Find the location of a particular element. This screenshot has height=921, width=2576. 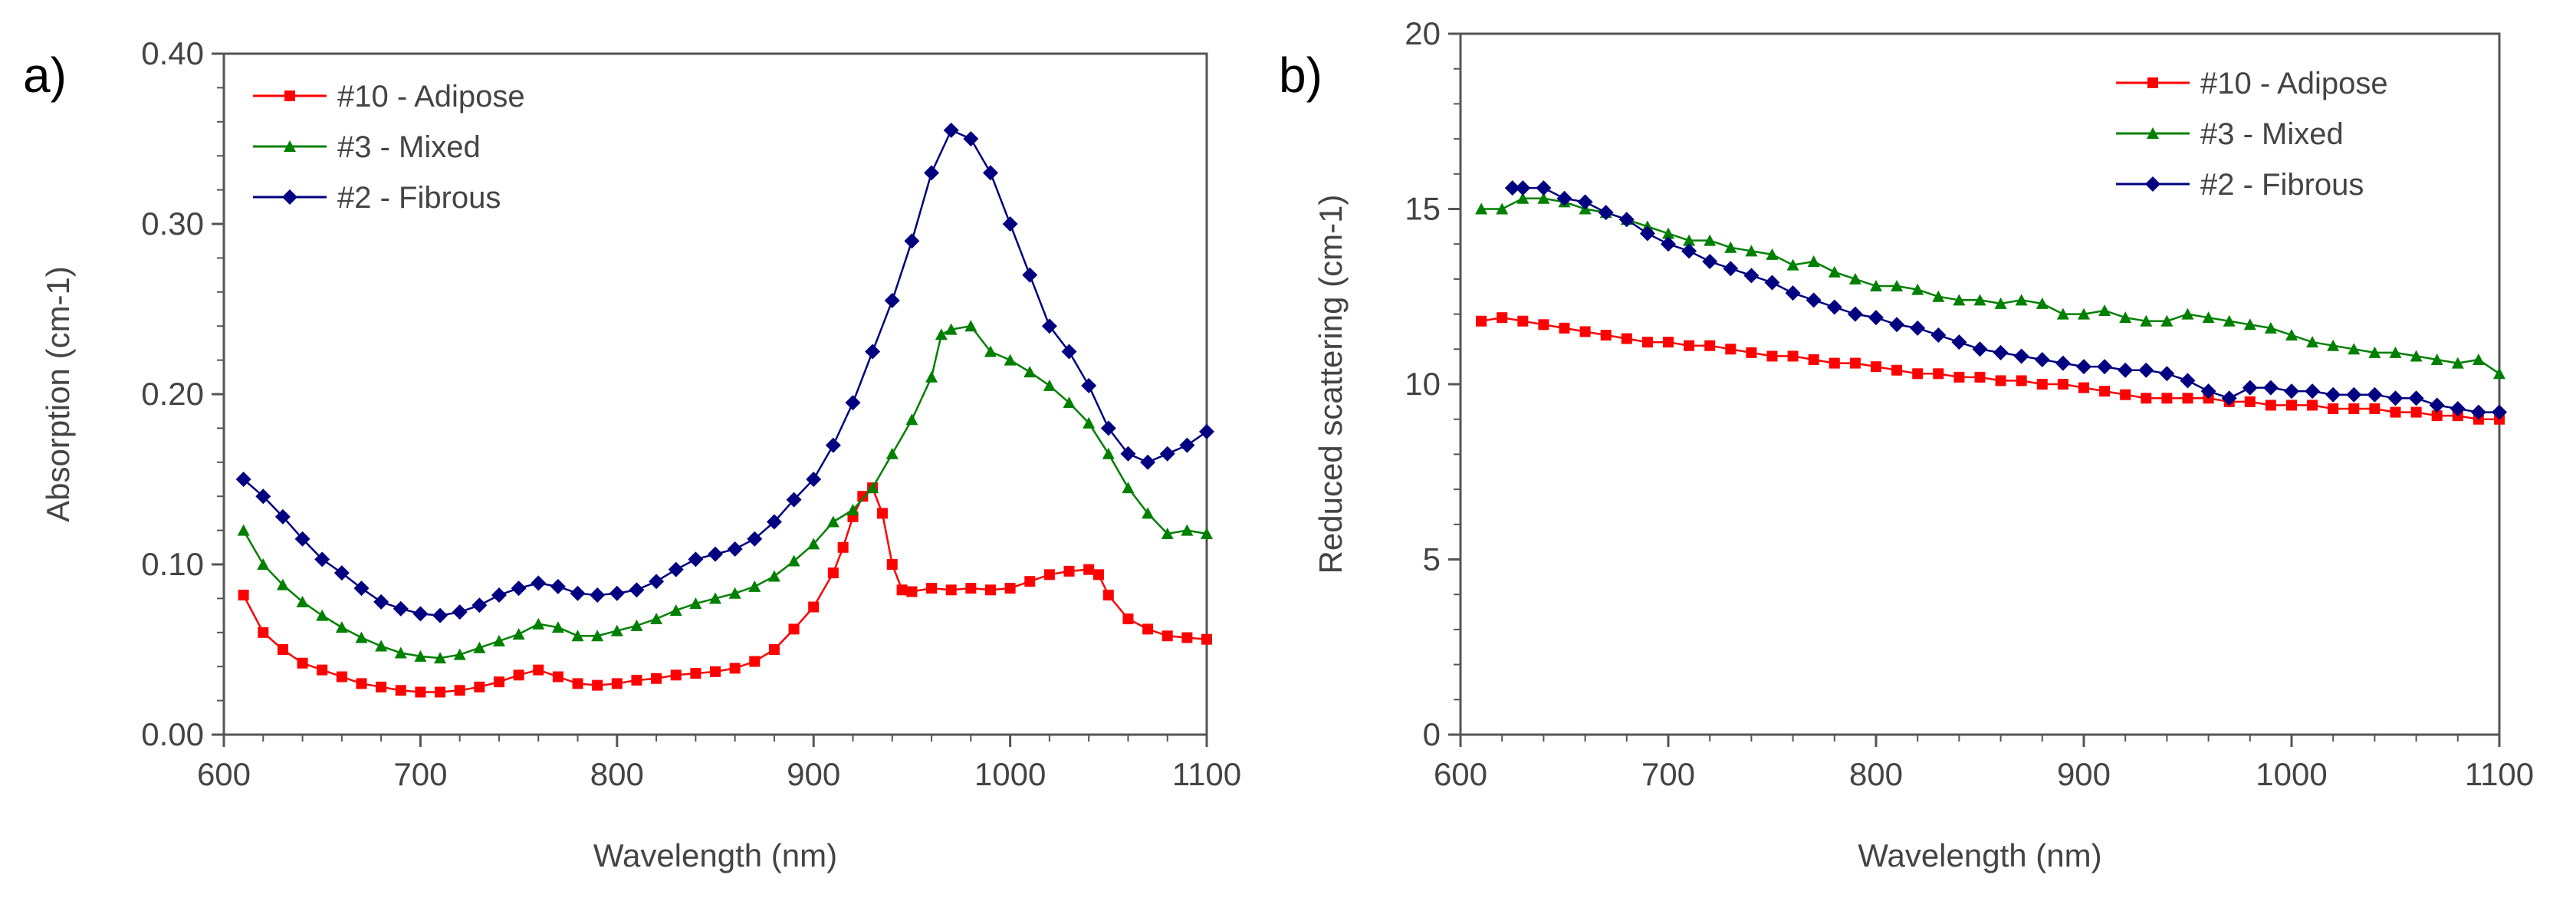

series--10-adipose is located at coordinates (1991, 368).